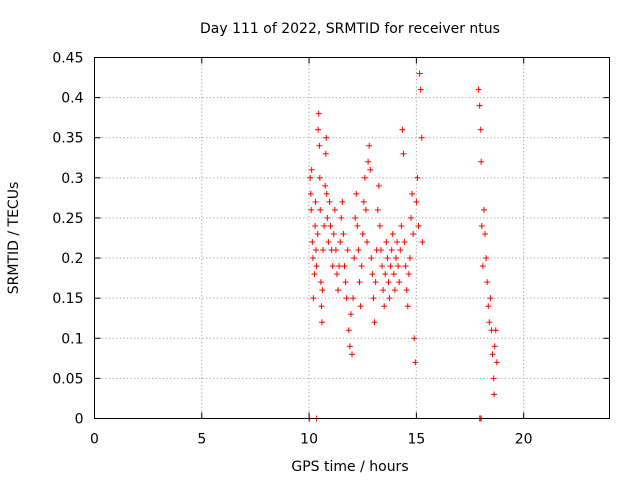 This screenshot has height=480, width=640. What do you see at coordinates (72, 259) in the screenshot?
I see `y-tick-label: 0.2` at bounding box center [72, 259].